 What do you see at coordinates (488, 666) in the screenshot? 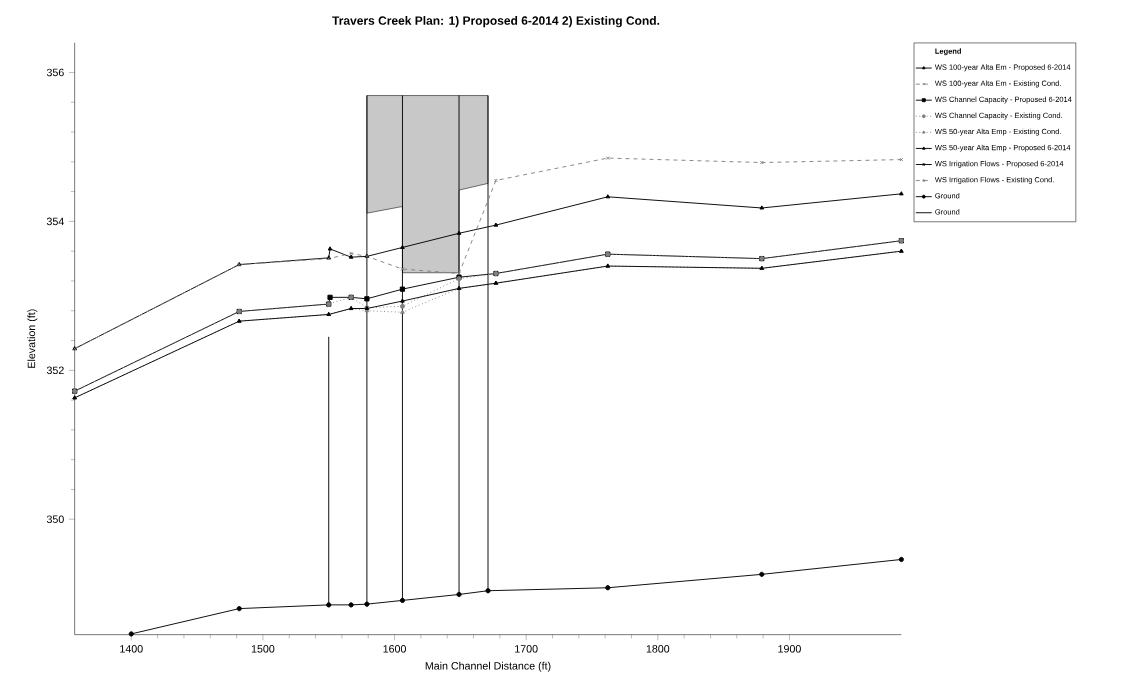
I see `x-axis-title: Main Channel Distance (ft)` at bounding box center [488, 666].